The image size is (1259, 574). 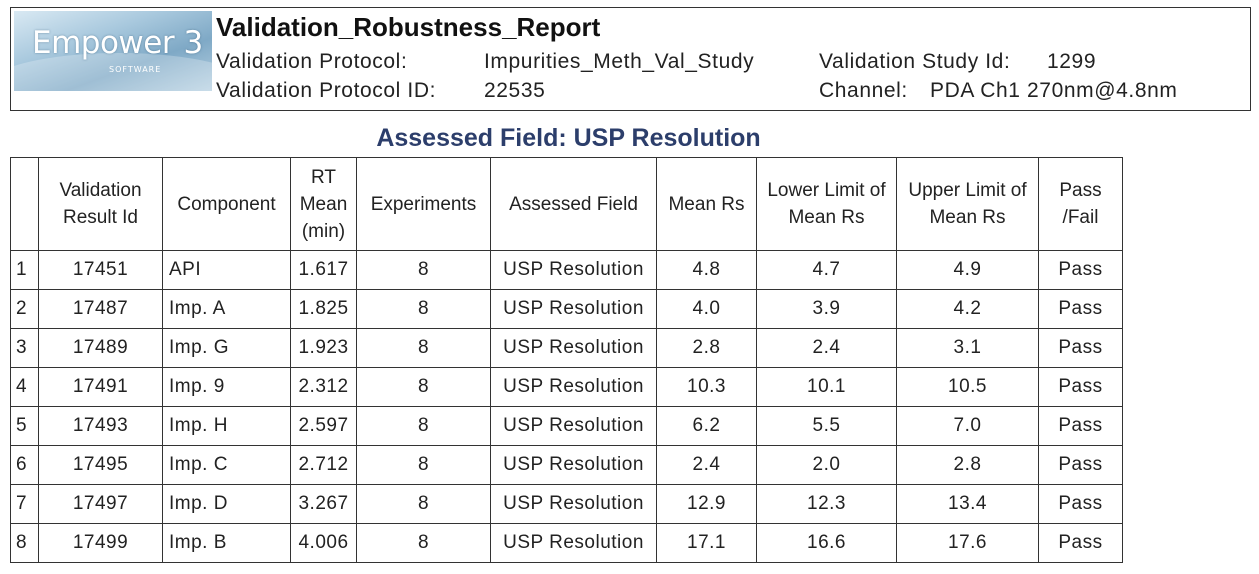 What do you see at coordinates (408, 27) in the screenshot?
I see `report-title: Validation_Robustness_Report` at bounding box center [408, 27].